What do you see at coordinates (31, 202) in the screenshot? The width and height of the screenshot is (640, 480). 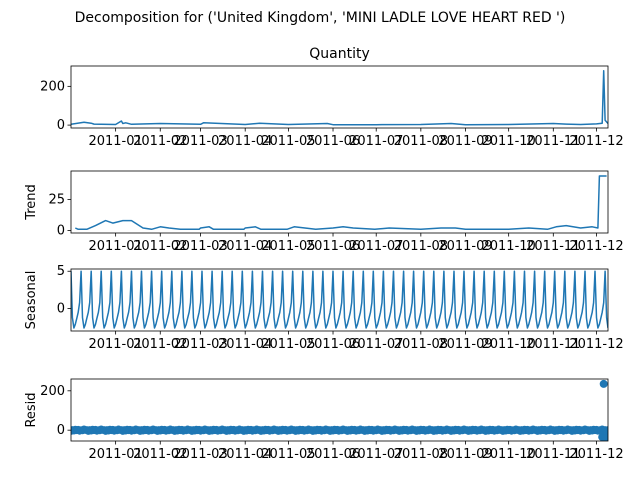 I see `y-axis-label: Trend` at bounding box center [31, 202].